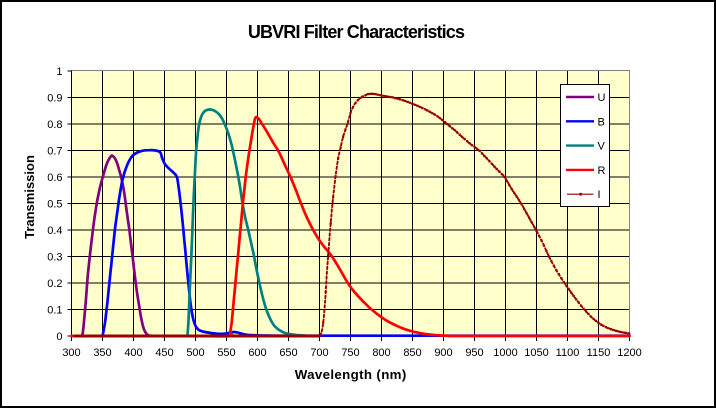 The height and width of the screenshot is (408, 716). Describe the element at coordinates (54, 205) in the screenshot. I see `svg-text: 0.5` at that location.